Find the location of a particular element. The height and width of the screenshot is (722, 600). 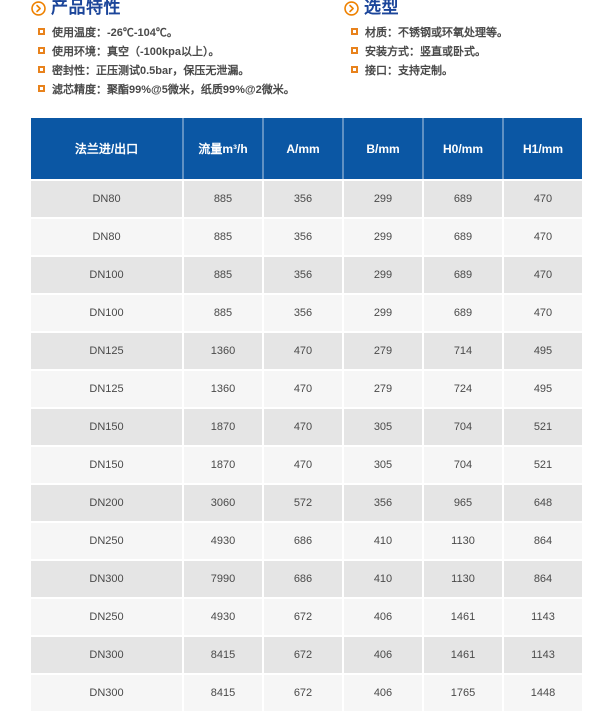

column-header: 法兰进/出口 is located at coordinates (106, 148).